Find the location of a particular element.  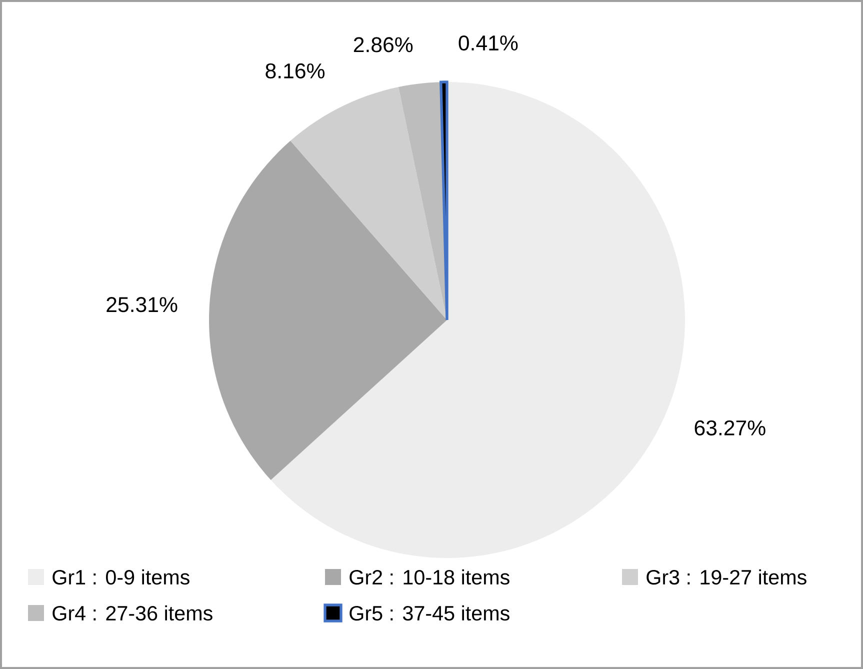

data-label: 0.41% is located at coordinates (488, 43).